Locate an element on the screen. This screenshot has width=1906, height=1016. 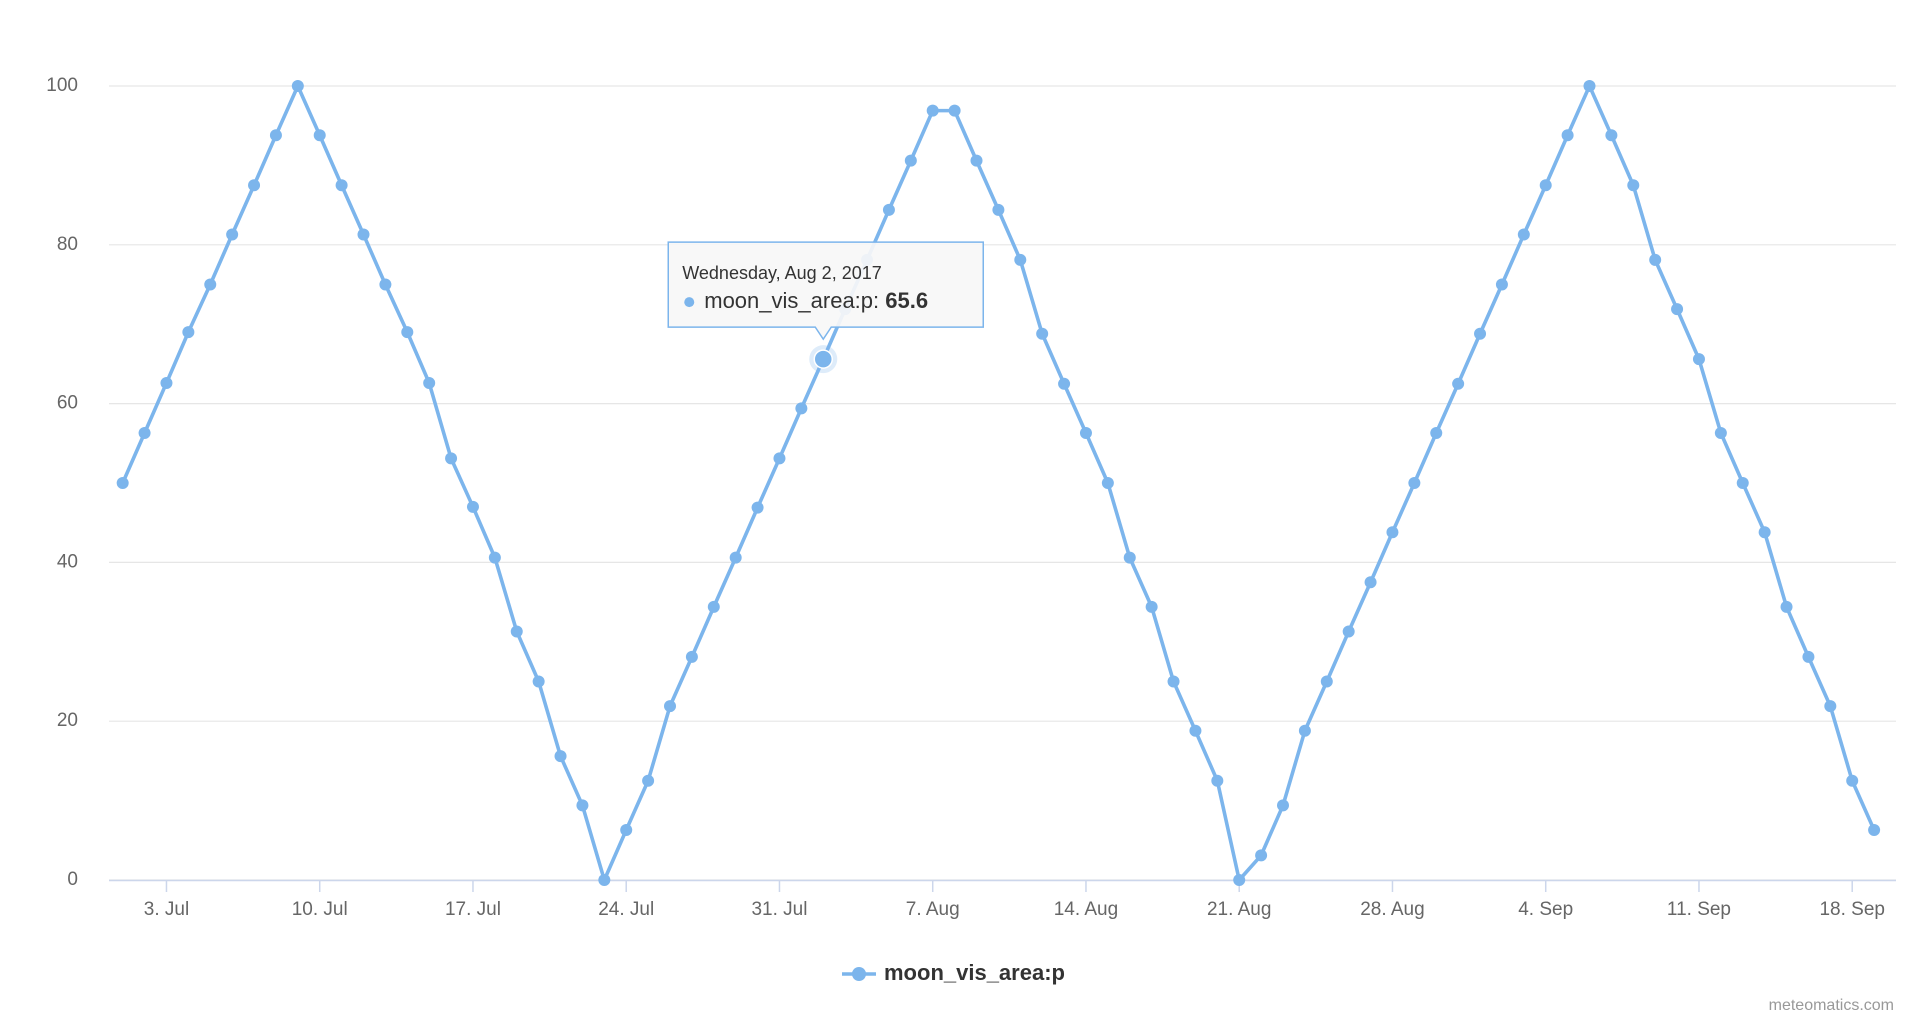
tooltip-marker is located at coordinates (689, 302).